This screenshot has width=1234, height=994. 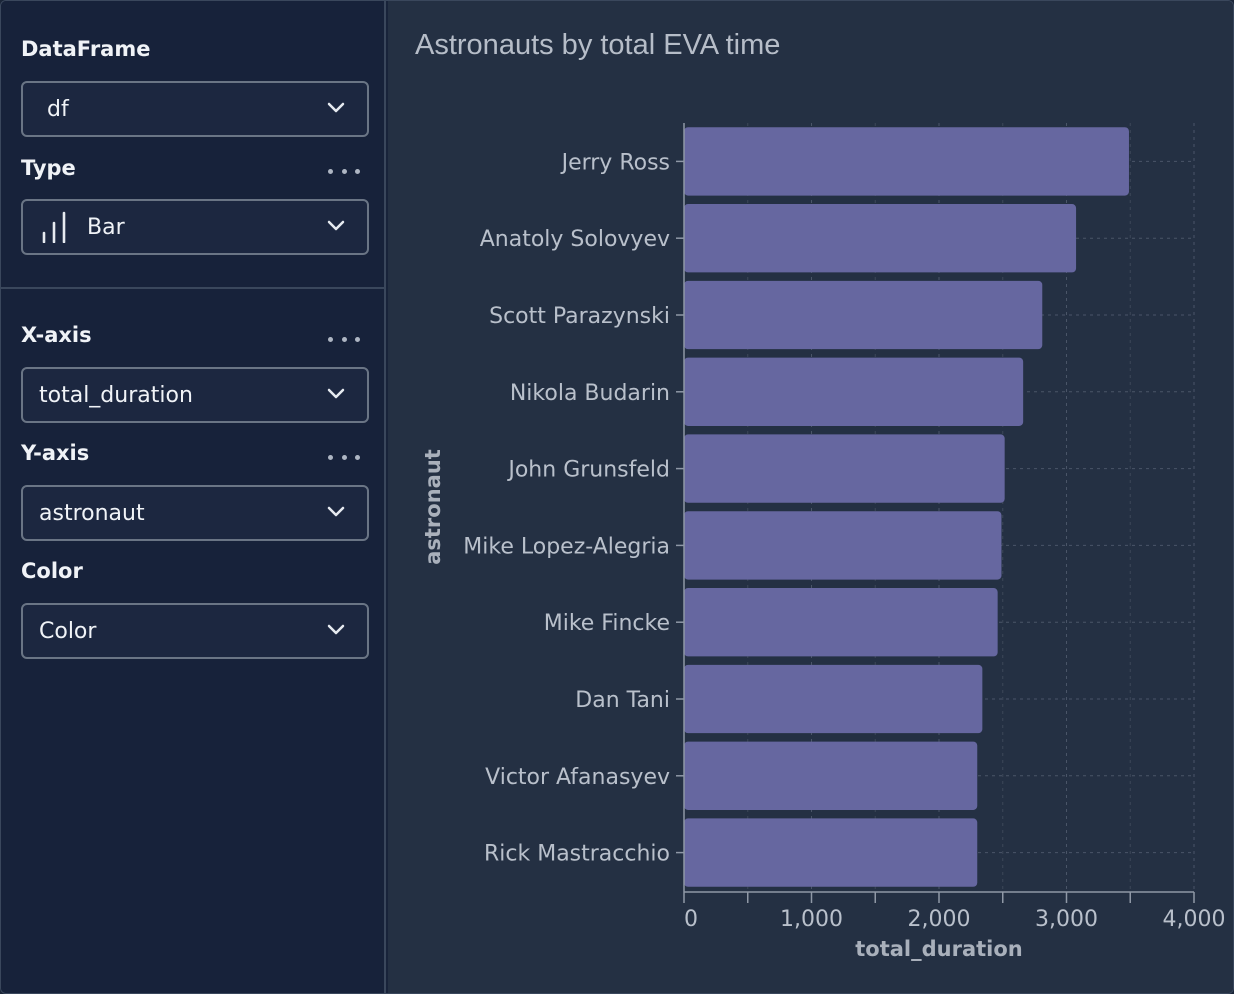 What do you see at coordinates (622, 700) in the screenshot?
I see `y-tick-label: Dan Tani` at bounding box center [622, 700].